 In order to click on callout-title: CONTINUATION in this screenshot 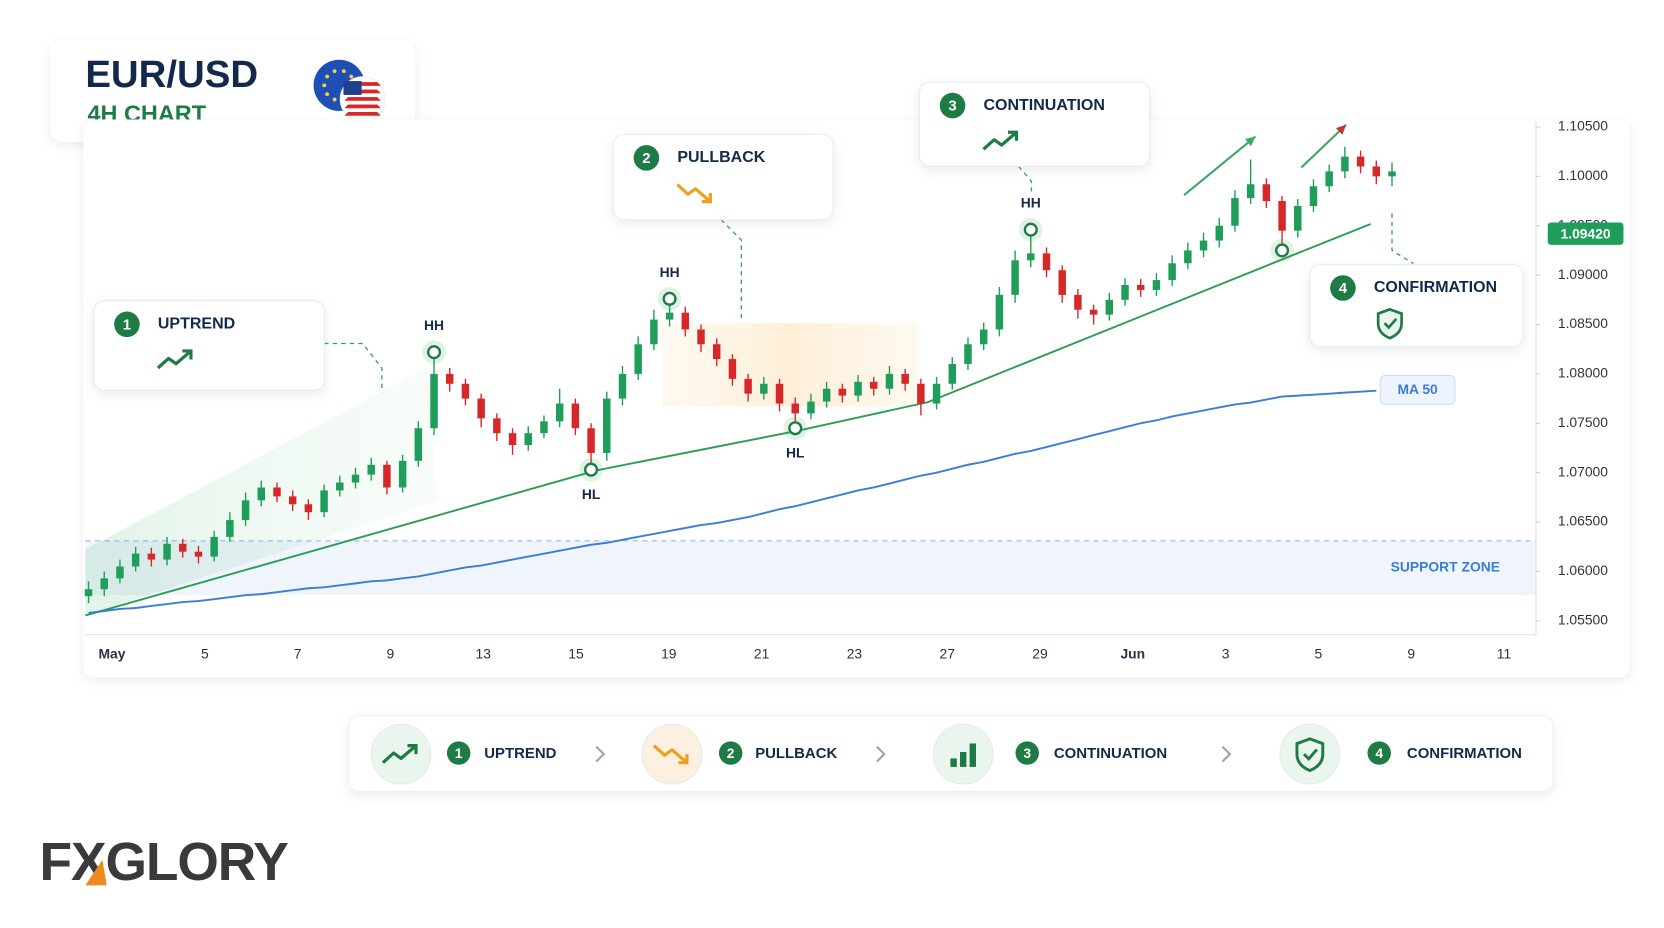, I will do `click(1043, 105)`.